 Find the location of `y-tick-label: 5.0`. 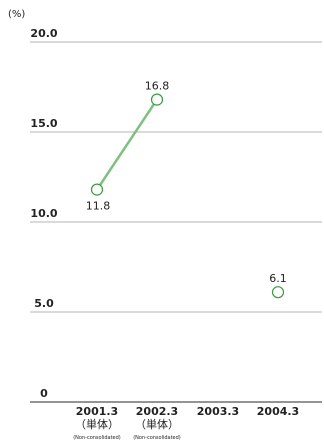

y-tick-label: 5.0 is located at coordinates (44, 303).